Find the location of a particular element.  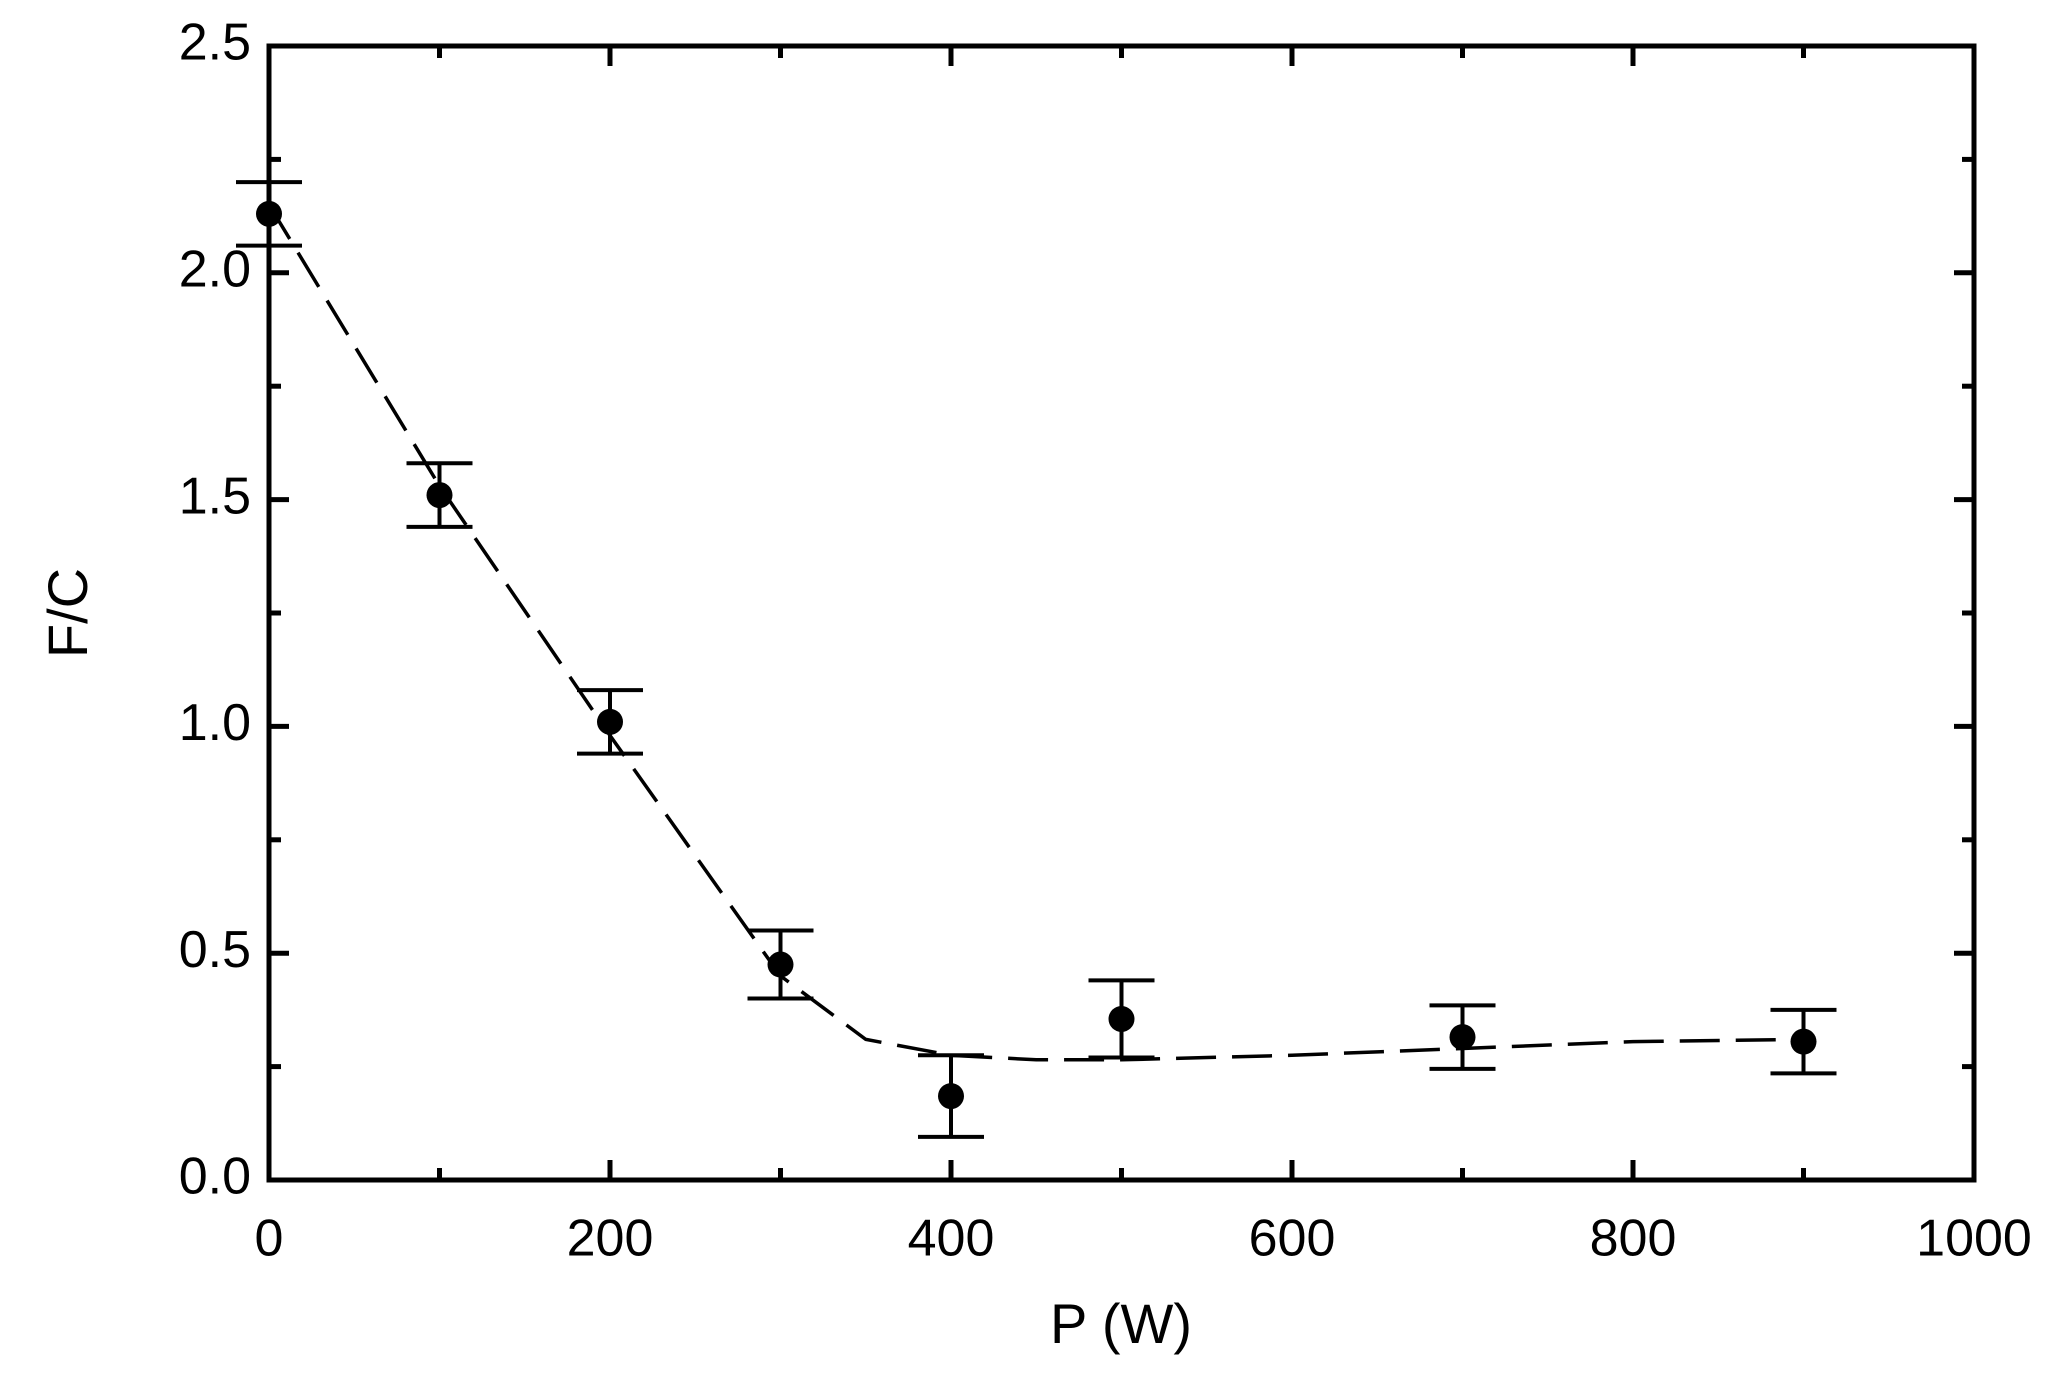

y-tick-label: 2.0 is located at coordinates (215, 270).